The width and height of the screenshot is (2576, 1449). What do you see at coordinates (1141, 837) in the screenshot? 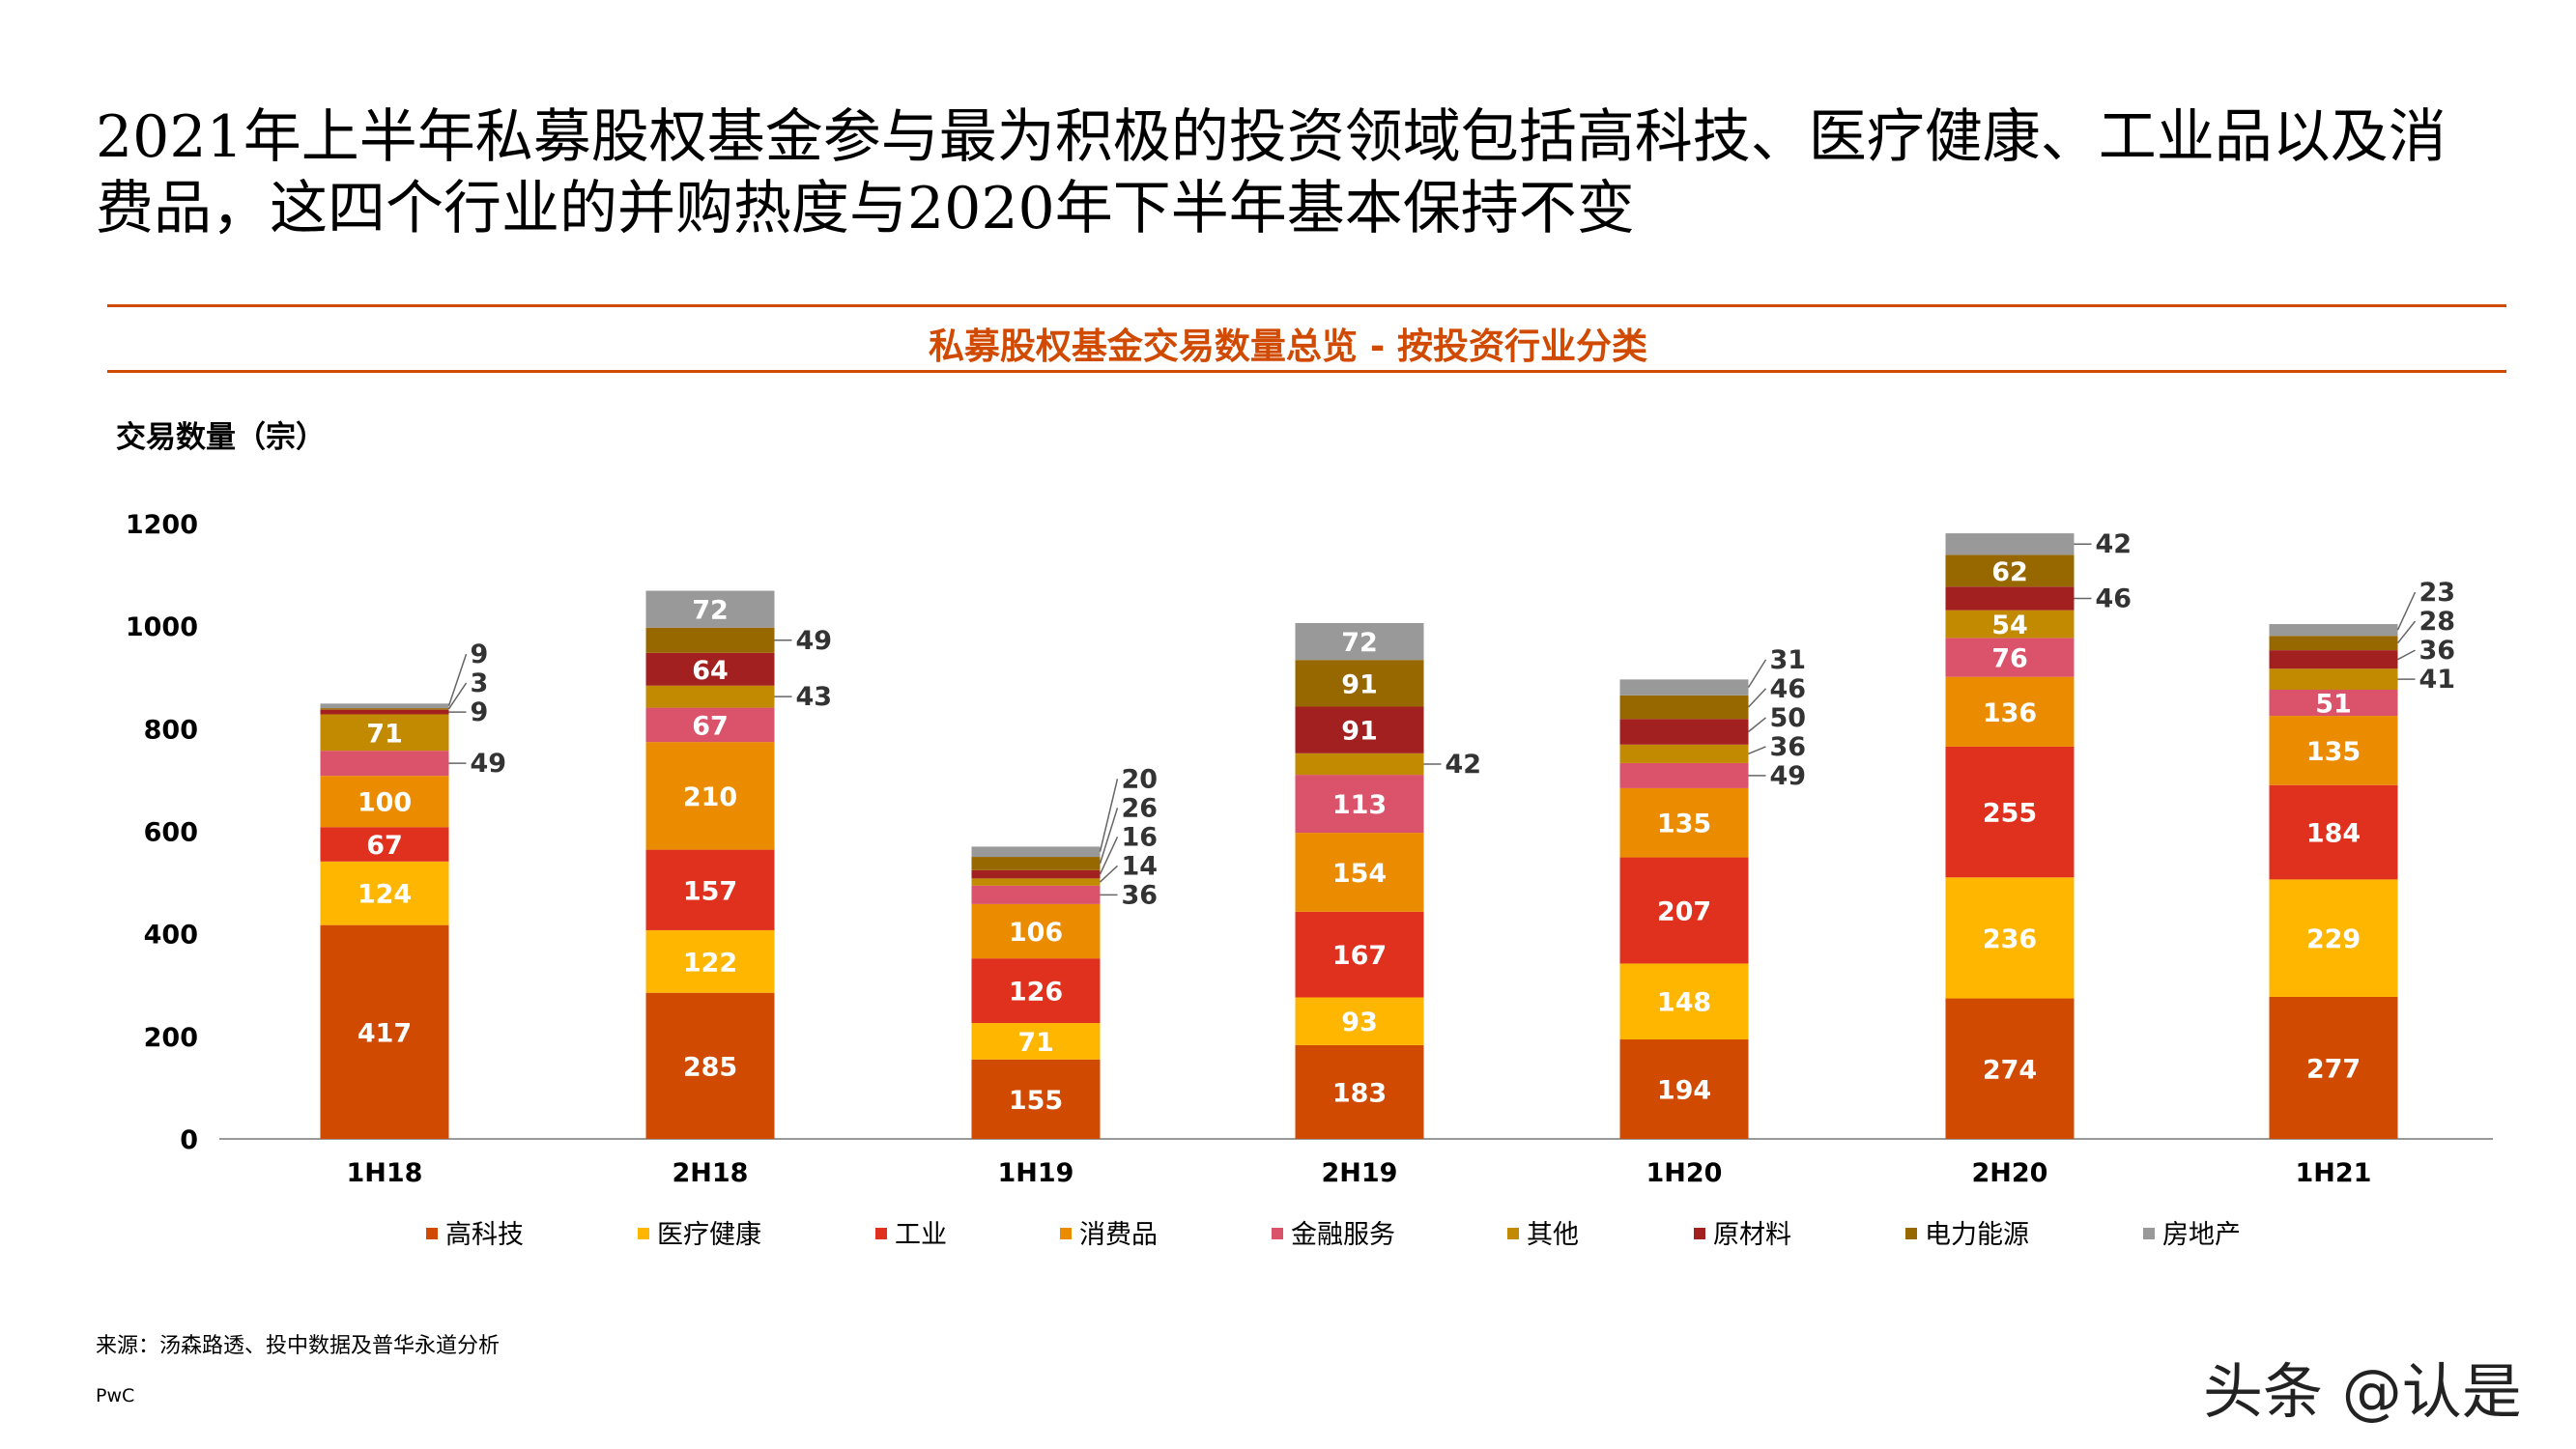
I see `data-label: 16` at bounding box center [1141, 837].